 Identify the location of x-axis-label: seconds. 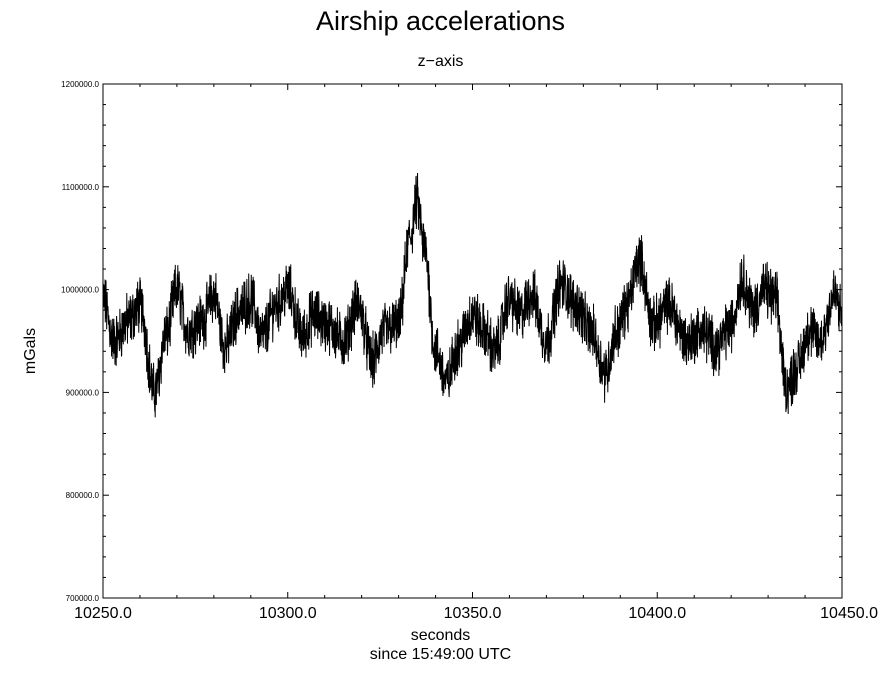
(440, 635).